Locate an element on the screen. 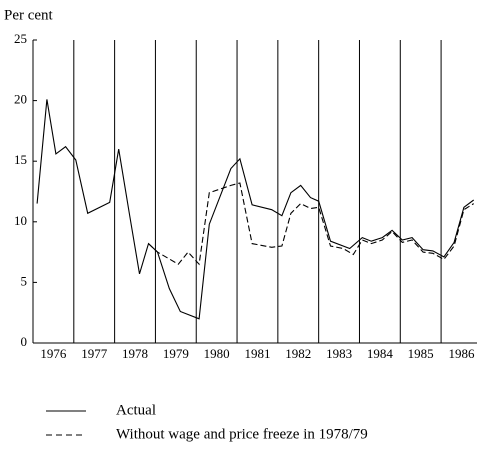 This screenshot has height=457, width=478. y-tick-label: 15 is located at coordinates (20, 159).